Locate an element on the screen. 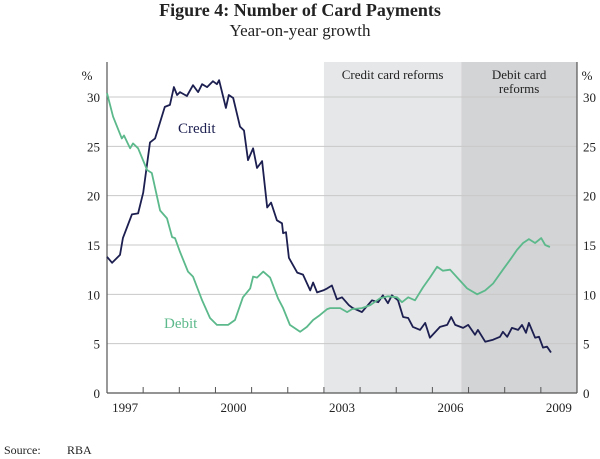 Image resolution: width=600 pixels, height=459 pixels. y-tick-left-10: 10 is located at coordinates (93, 294).